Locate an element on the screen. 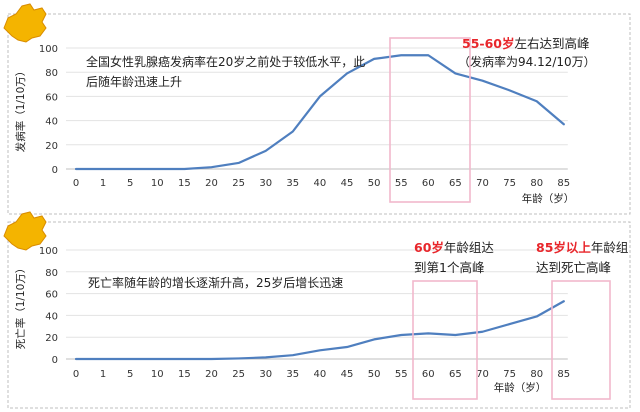  mortality-peak1-line2: 到第1个高峰 is located at coordinates (449, 267).